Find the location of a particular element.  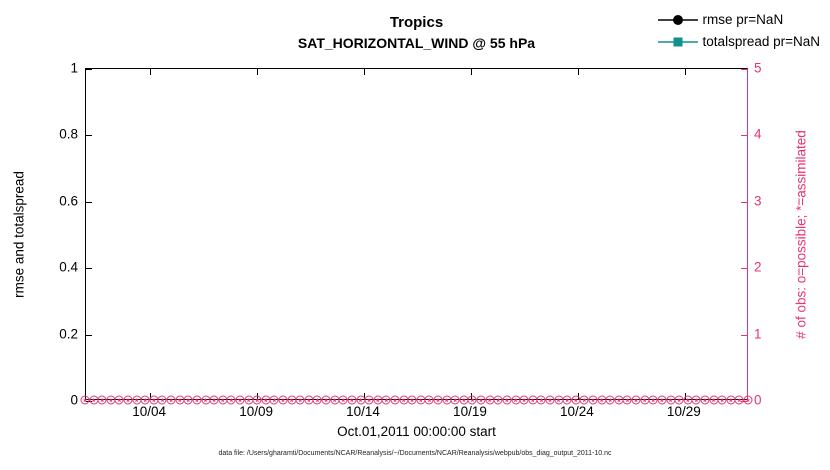

right-y-tick-label: 1 is located at coordinates (758, 334).